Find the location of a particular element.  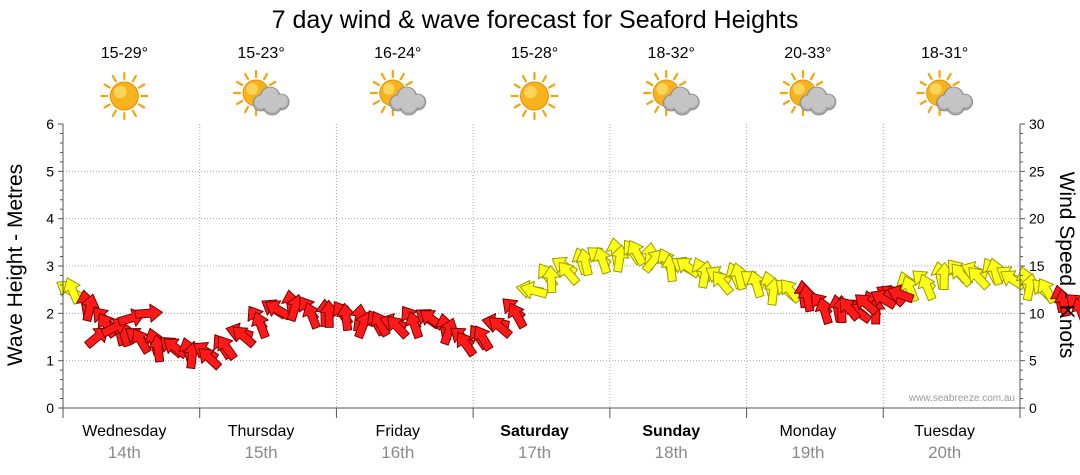

day-name: Sunday is located at coordinates (671, 431).